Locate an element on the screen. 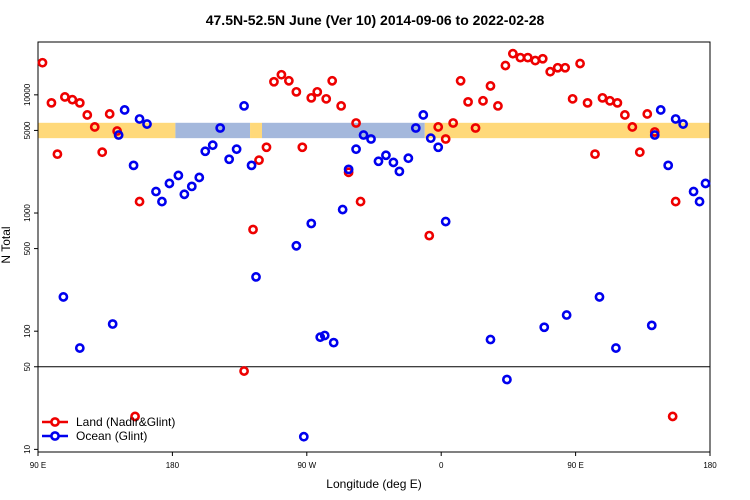  legend-label: Ocean (Glint) is located at coordinates (111, 436).